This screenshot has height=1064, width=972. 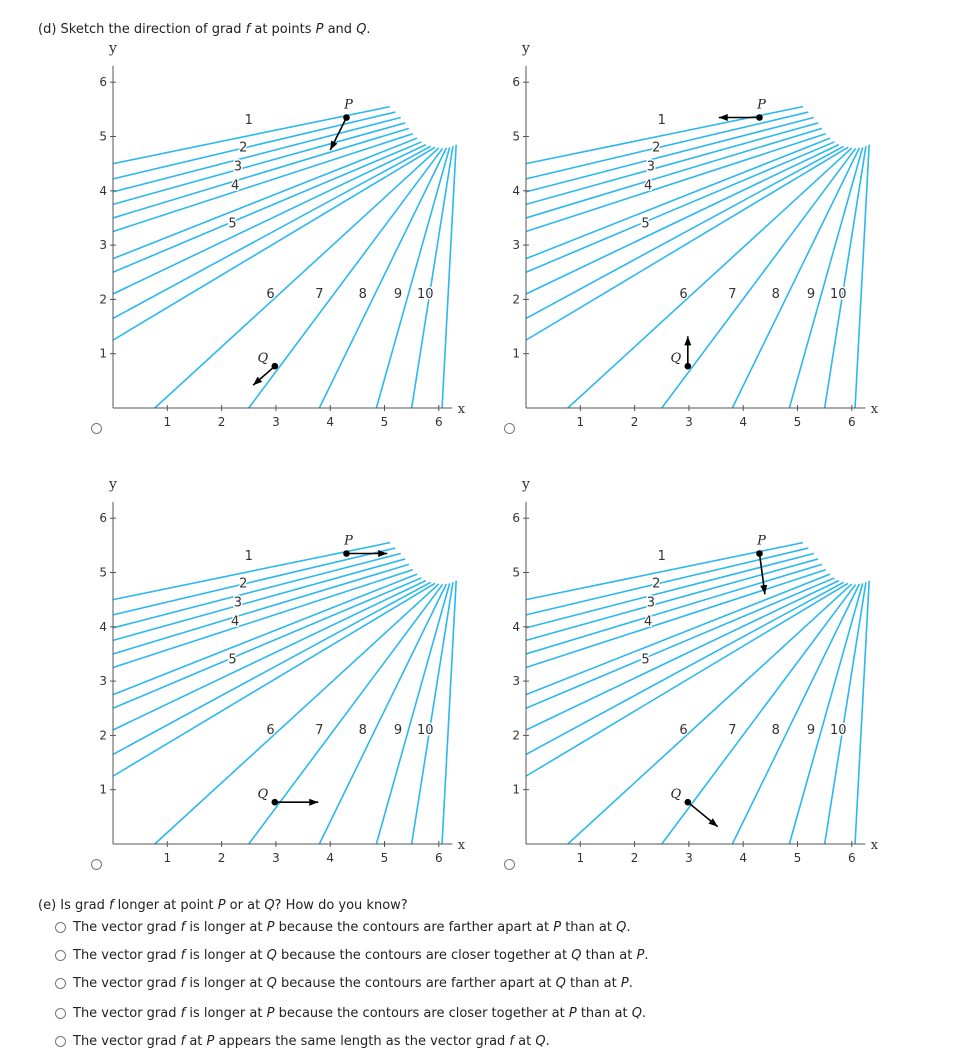 I want to click on contour-label: 2, so click(x=243, y=147).